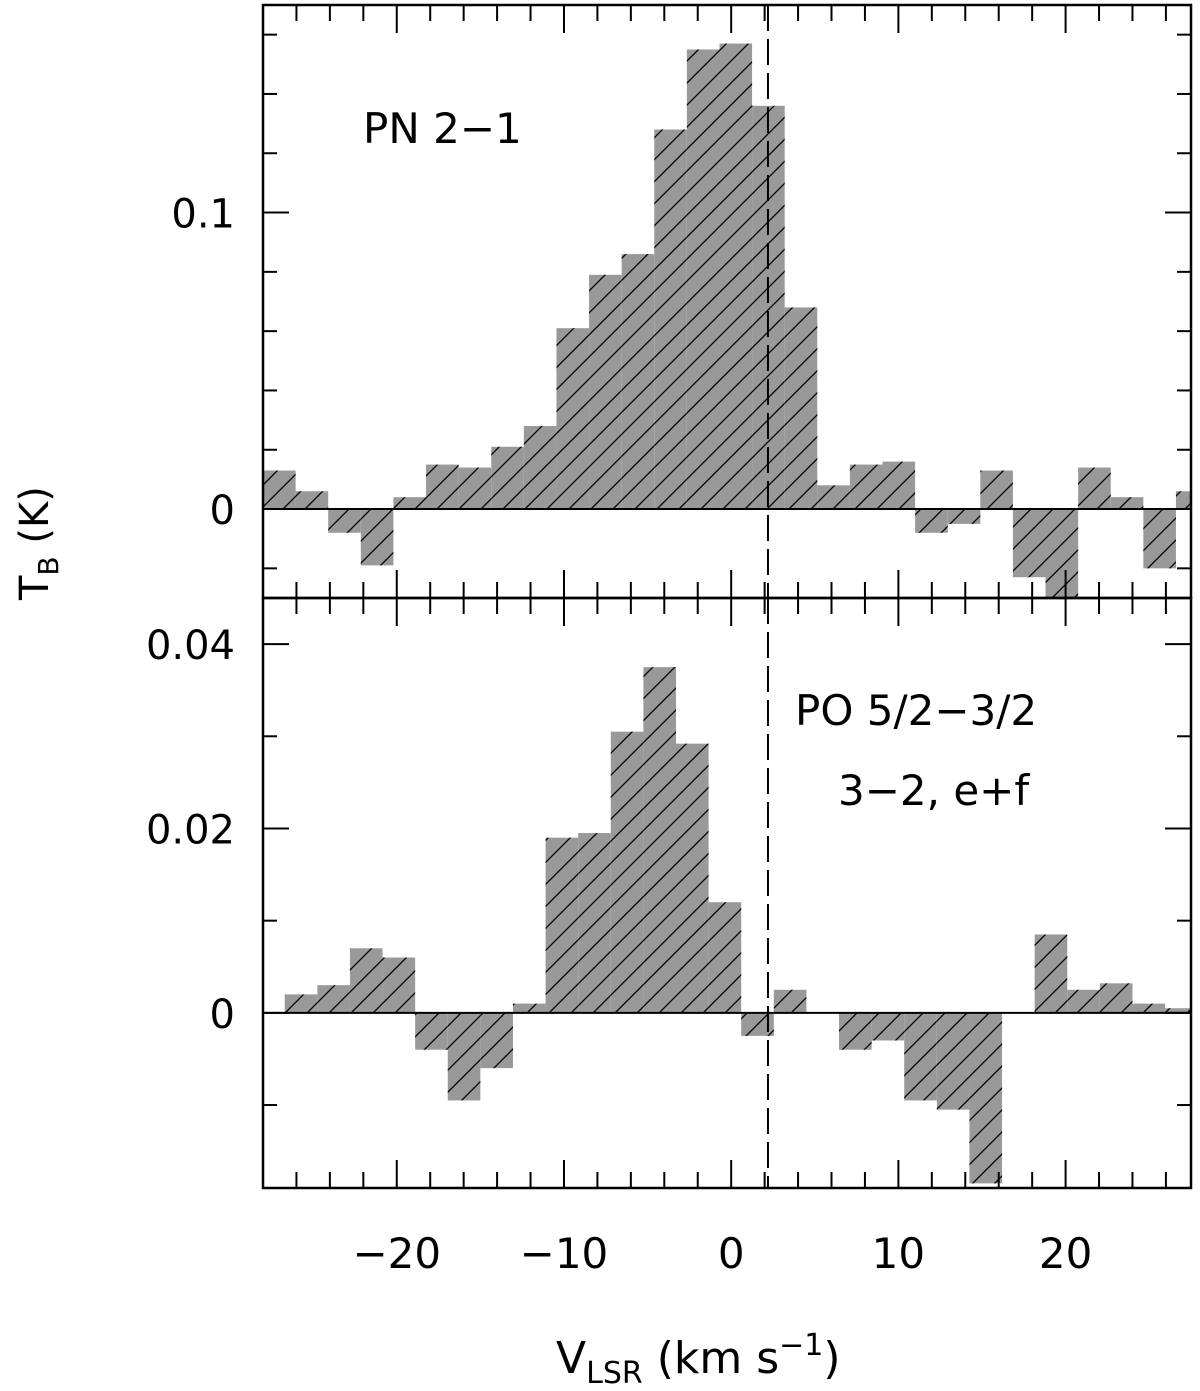  I want to click on top-panel-annotation: PN 2−1, so click(442, 128).